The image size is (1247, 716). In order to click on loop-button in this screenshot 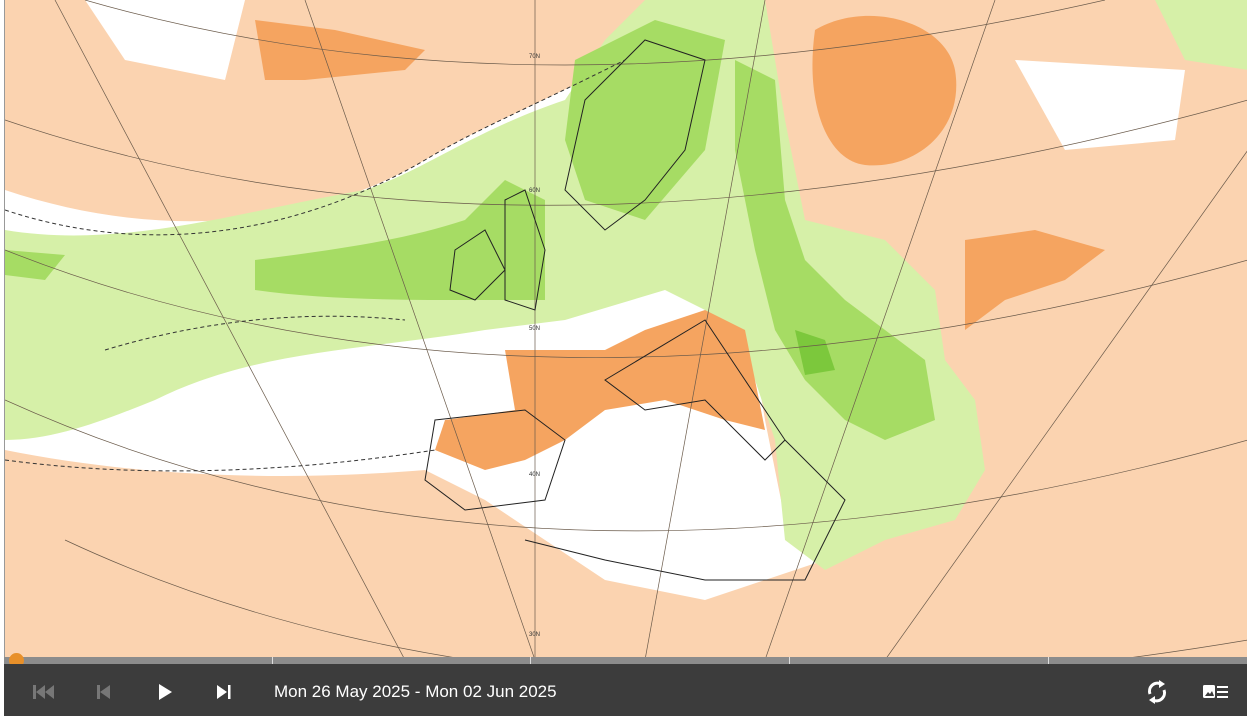, I will do `click(1157, 692)`.